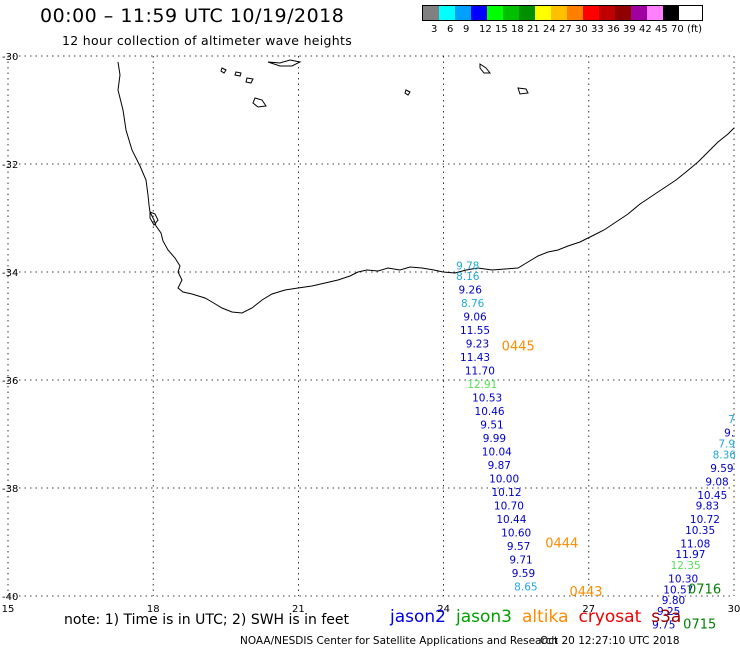  What do you see at coordinates (690, 555) in the screenshot?
I see `swh-reading: 11.97` at bounding box center [690, 555].